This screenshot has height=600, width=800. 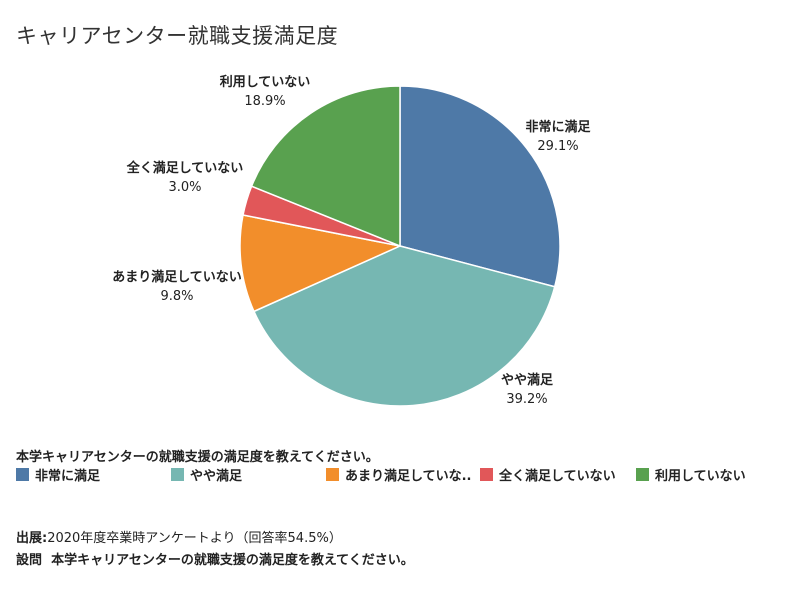 I want to click on question-value: 本学キャリアセンターの就職支援の満足度を教えてください。, so click(x=232, y=560).